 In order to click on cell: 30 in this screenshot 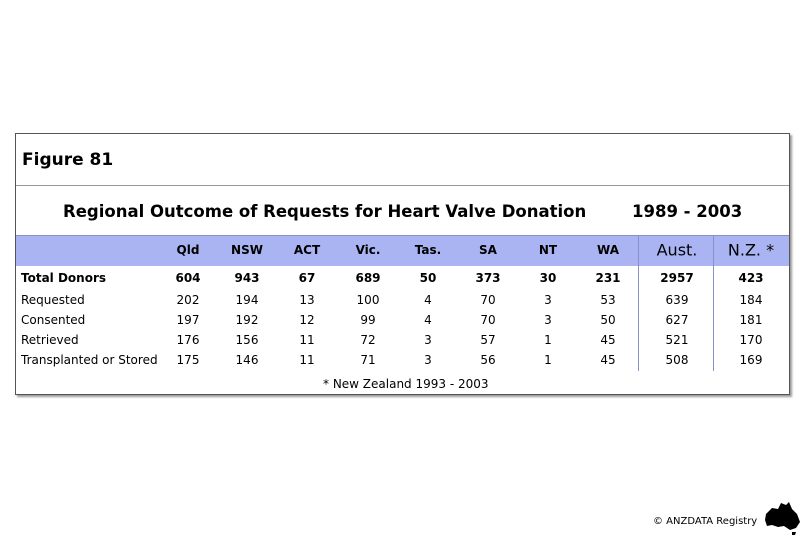, I will do `click(548, 278)`.